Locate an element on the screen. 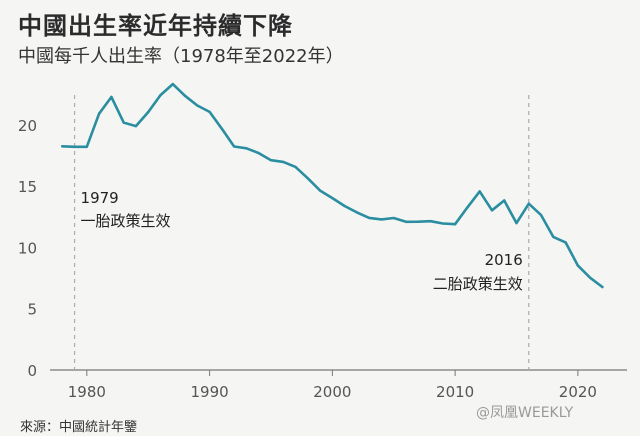 The width and height of the screenshot is (640, 436). y-tick-label: 10 is located at coordinates (27, 248).